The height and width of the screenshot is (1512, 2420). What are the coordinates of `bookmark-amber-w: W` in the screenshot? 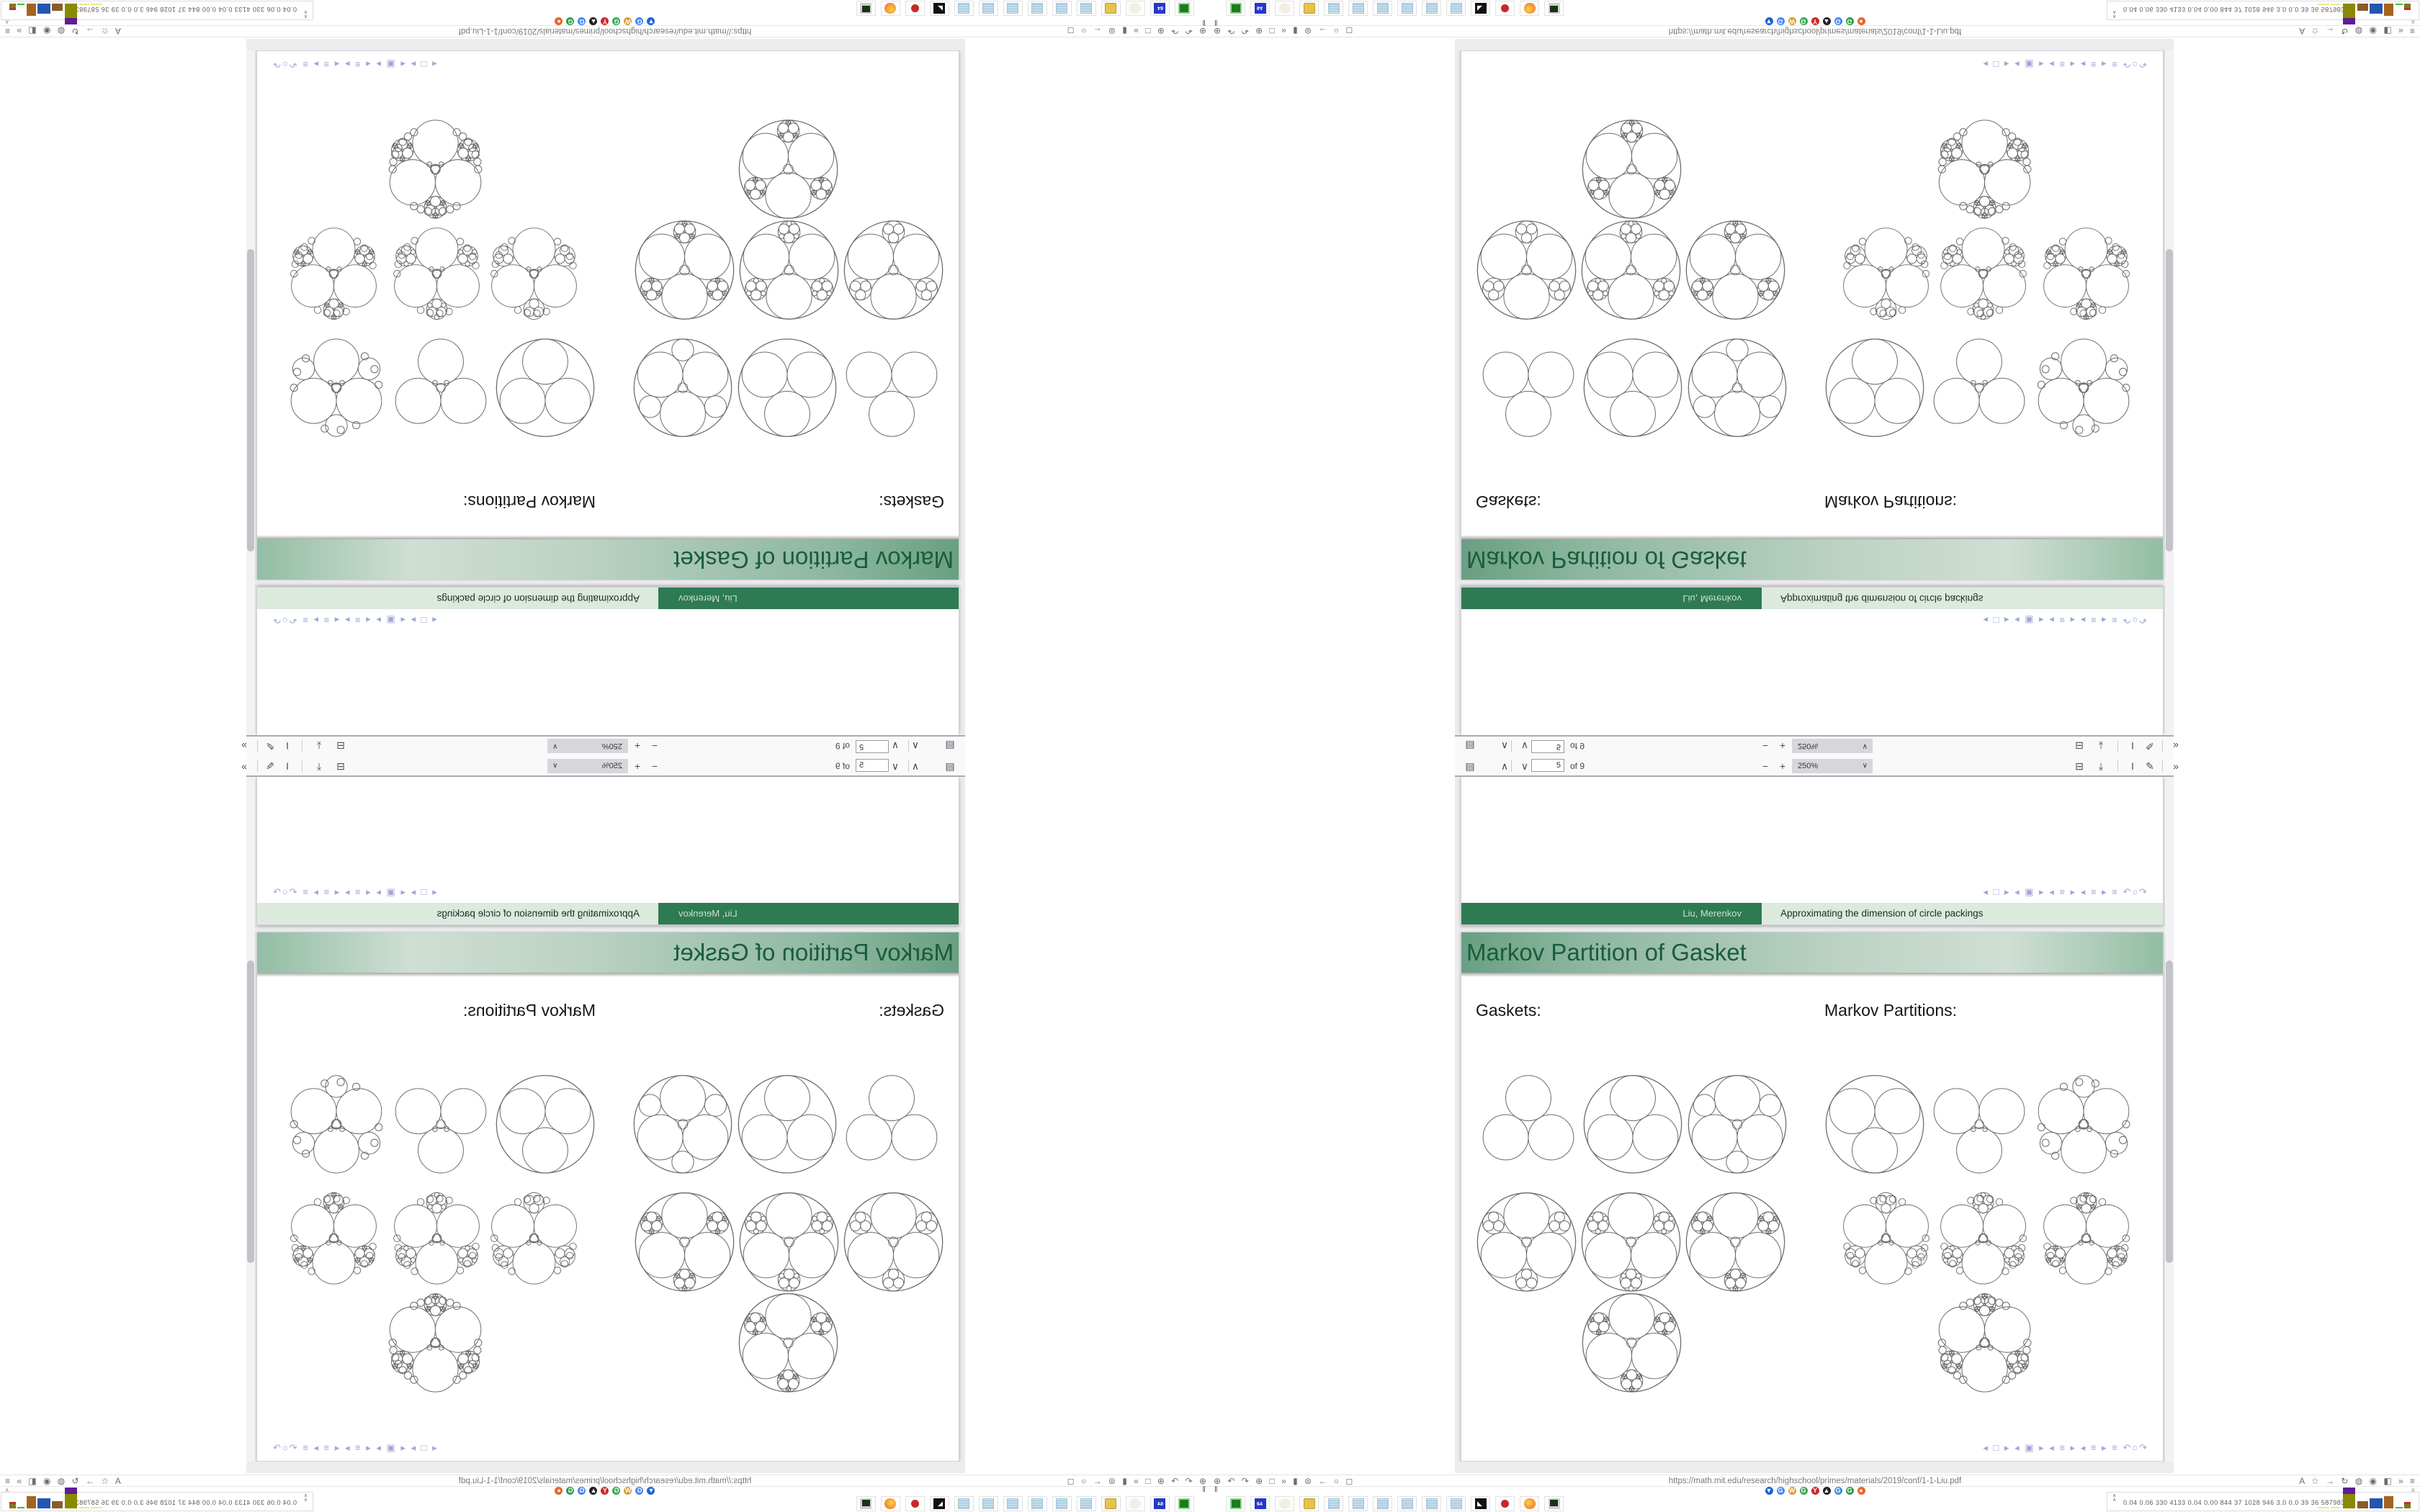 It's located at (1792, 21).